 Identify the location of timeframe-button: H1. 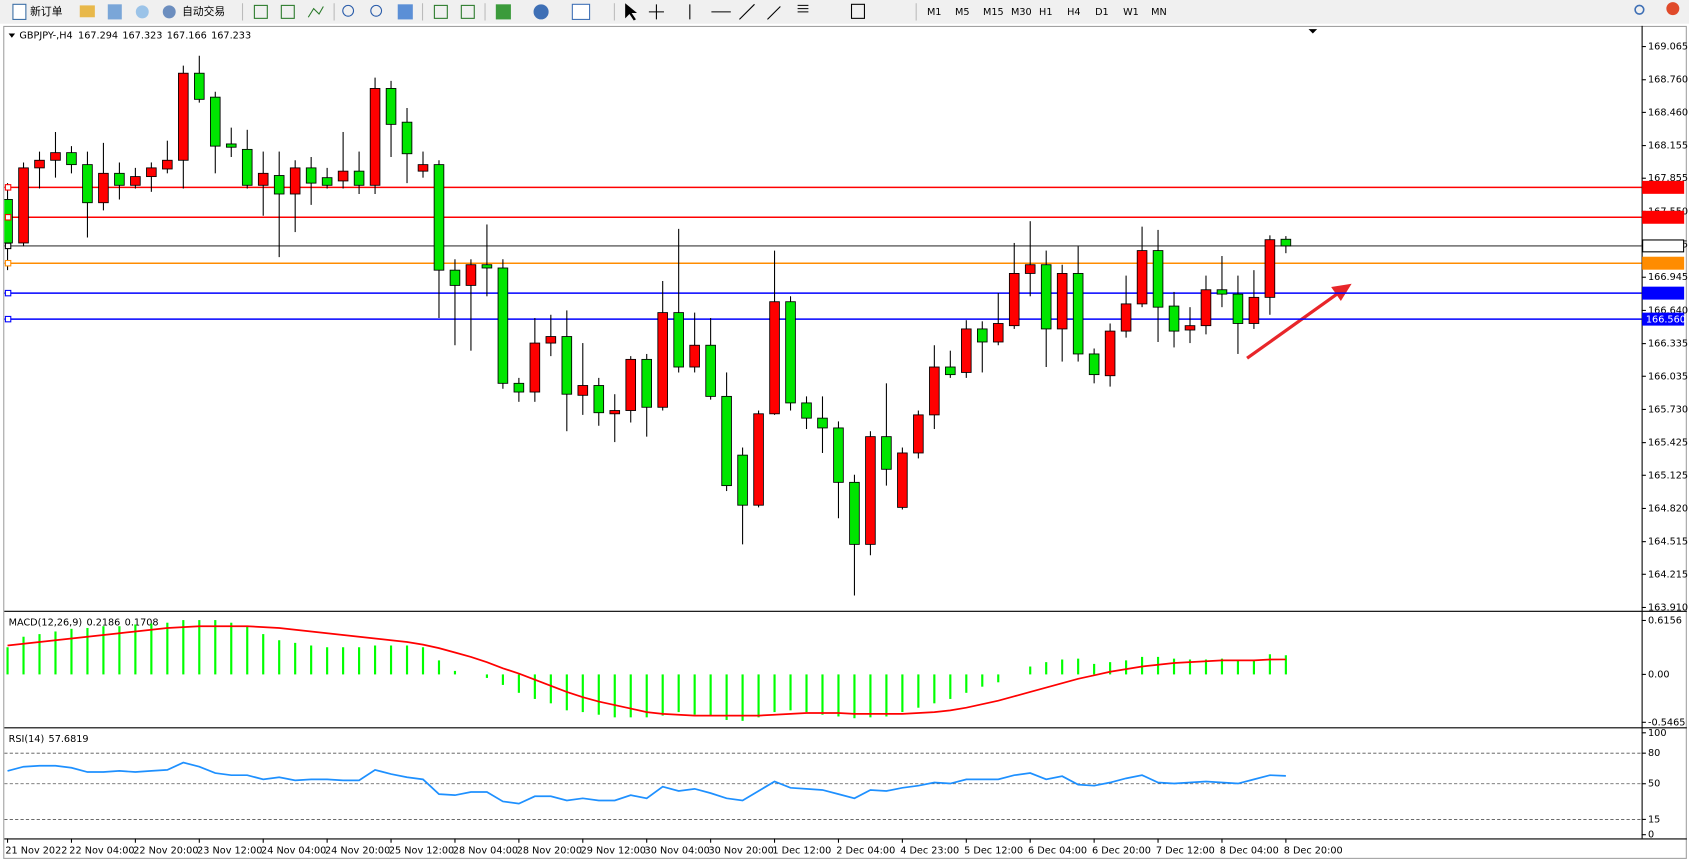
(1045, 12).